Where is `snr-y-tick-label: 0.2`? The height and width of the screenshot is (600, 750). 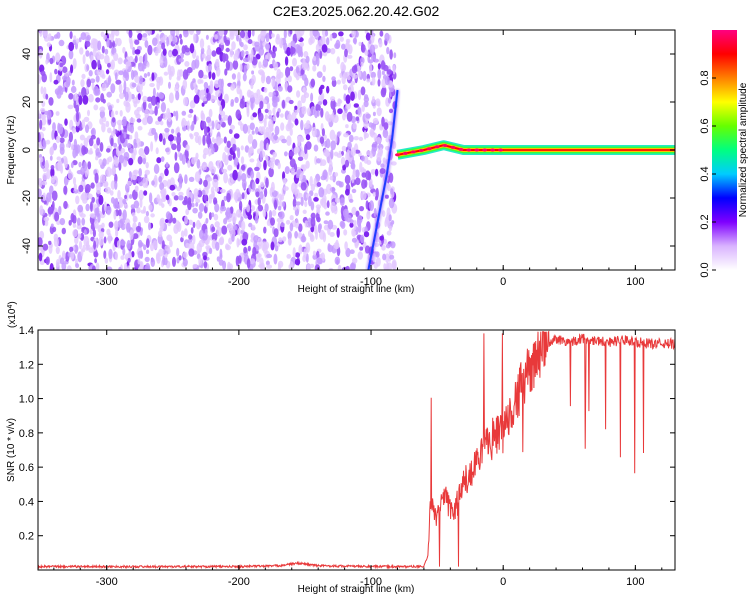
snr-y-tick-label: 0.2 is located at coordinates (26, 537).